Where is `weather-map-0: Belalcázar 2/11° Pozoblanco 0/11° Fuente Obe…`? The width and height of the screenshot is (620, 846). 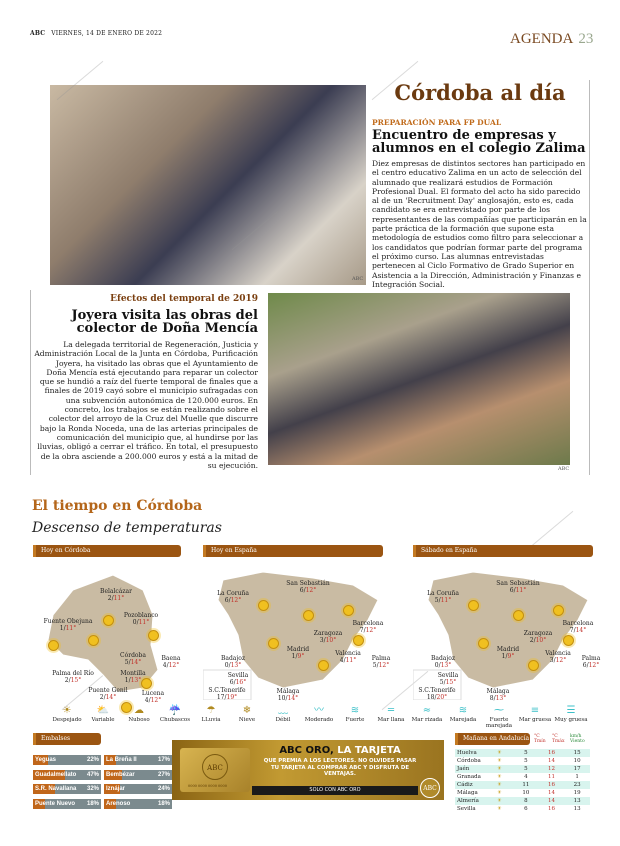
weather-map-0: Belalcázar 2/11° Pozoblanco 0/11° Fuente Obe… is located at coordinates (107, 636).